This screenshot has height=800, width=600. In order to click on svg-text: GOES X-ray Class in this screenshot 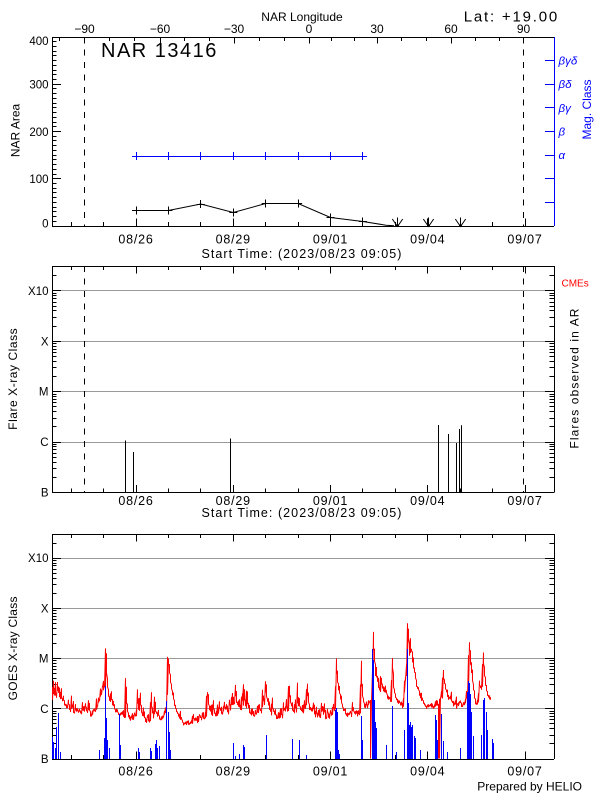, I will do `click(13, 648)`.